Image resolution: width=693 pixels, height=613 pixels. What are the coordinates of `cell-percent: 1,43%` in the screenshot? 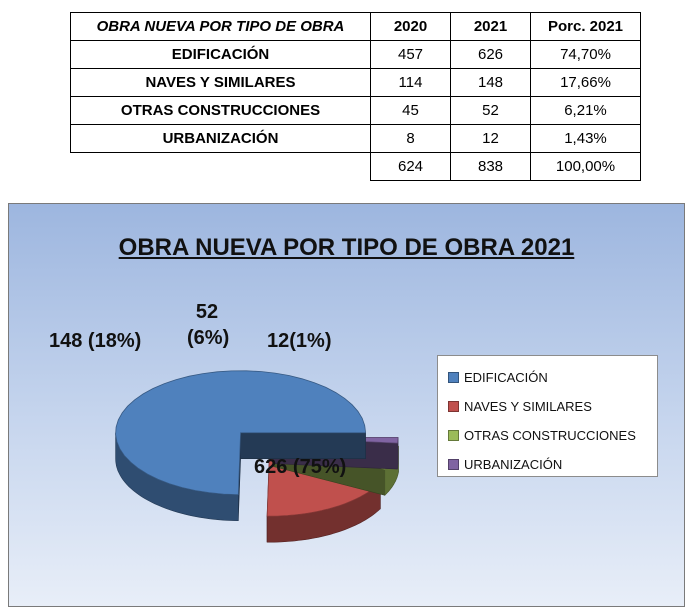 It's located at (585, 138).